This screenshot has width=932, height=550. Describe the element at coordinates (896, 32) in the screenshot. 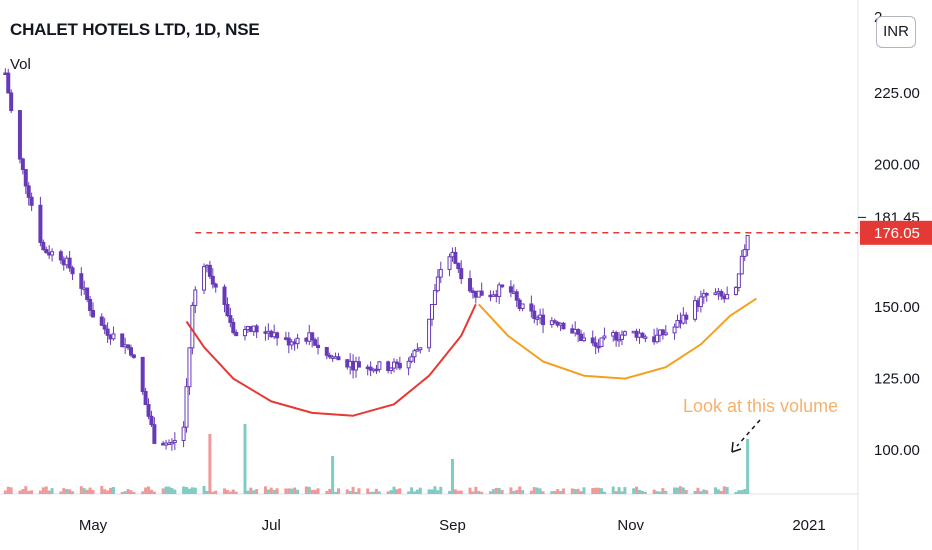

I see `currency-button: INR` at that location.